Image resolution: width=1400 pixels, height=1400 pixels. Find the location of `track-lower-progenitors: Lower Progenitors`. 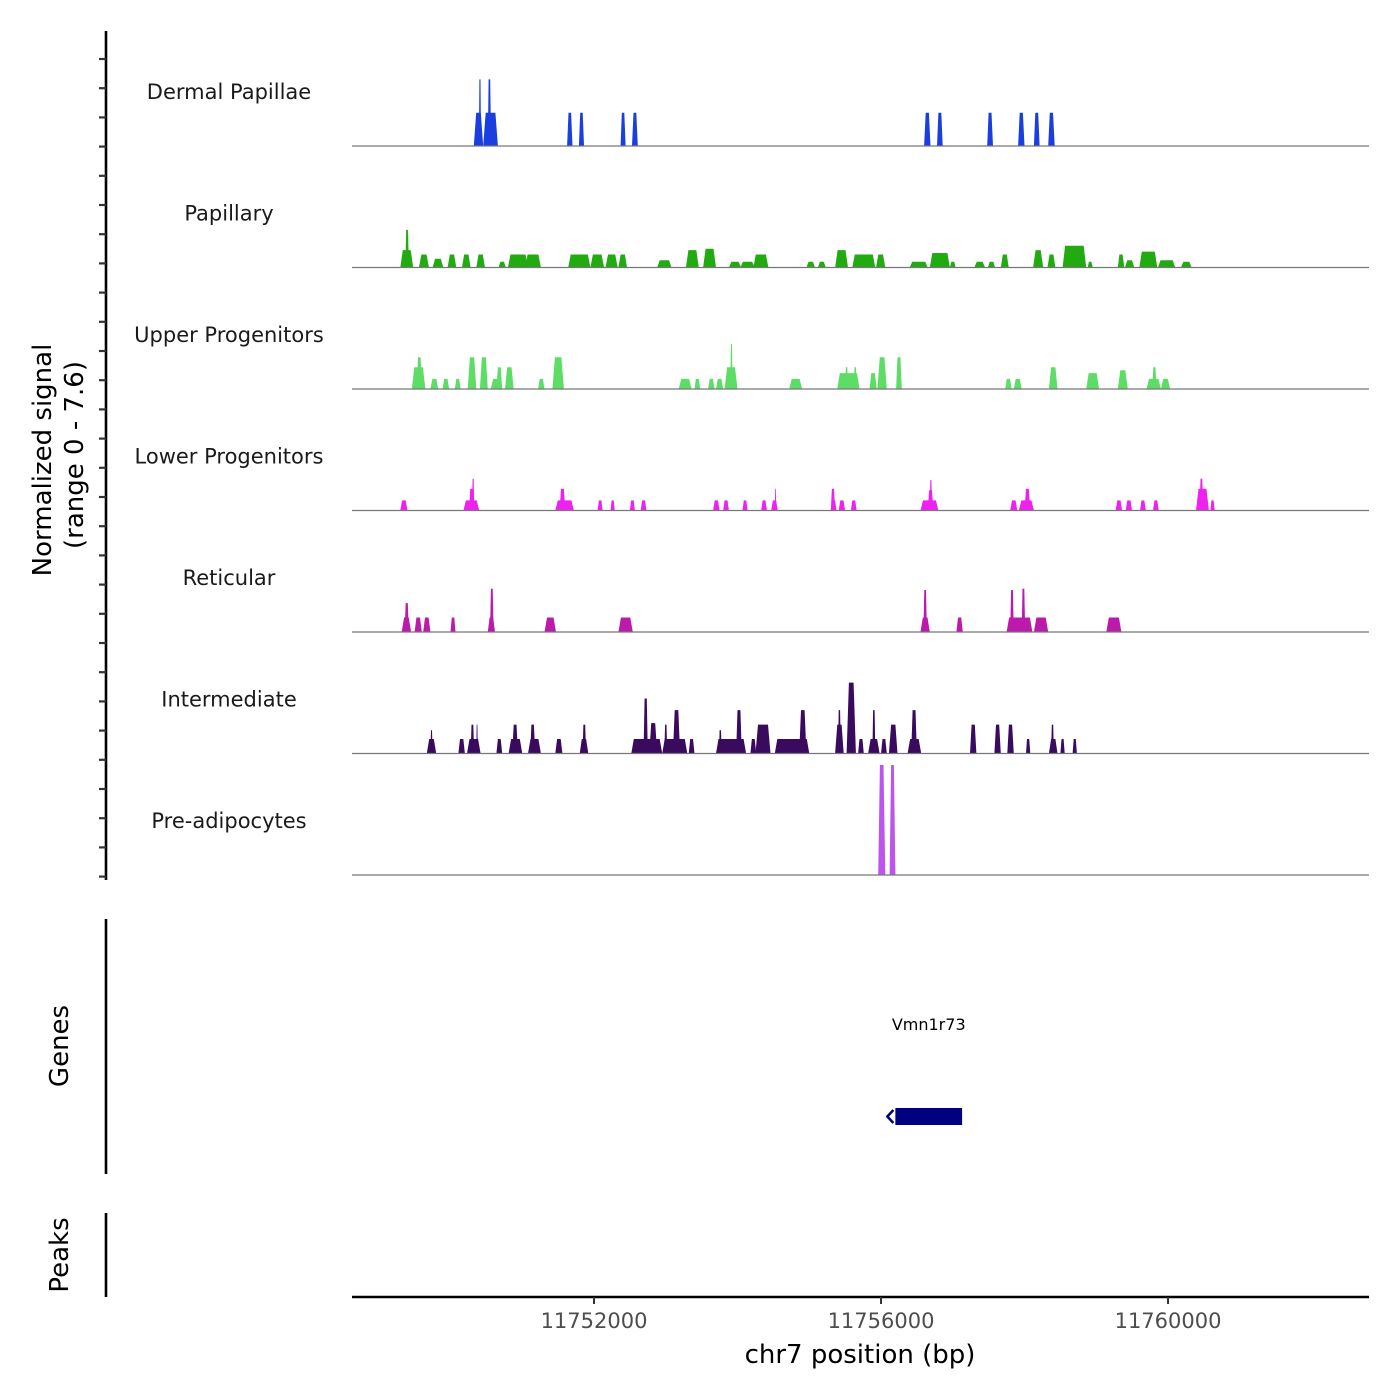

track-lower-progenitors: Lower Progenitors is located at coordinates (752, 478).